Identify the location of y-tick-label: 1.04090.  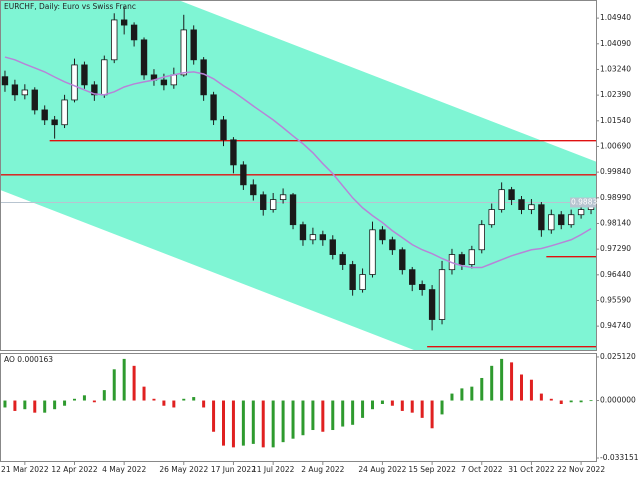
(615, 43).